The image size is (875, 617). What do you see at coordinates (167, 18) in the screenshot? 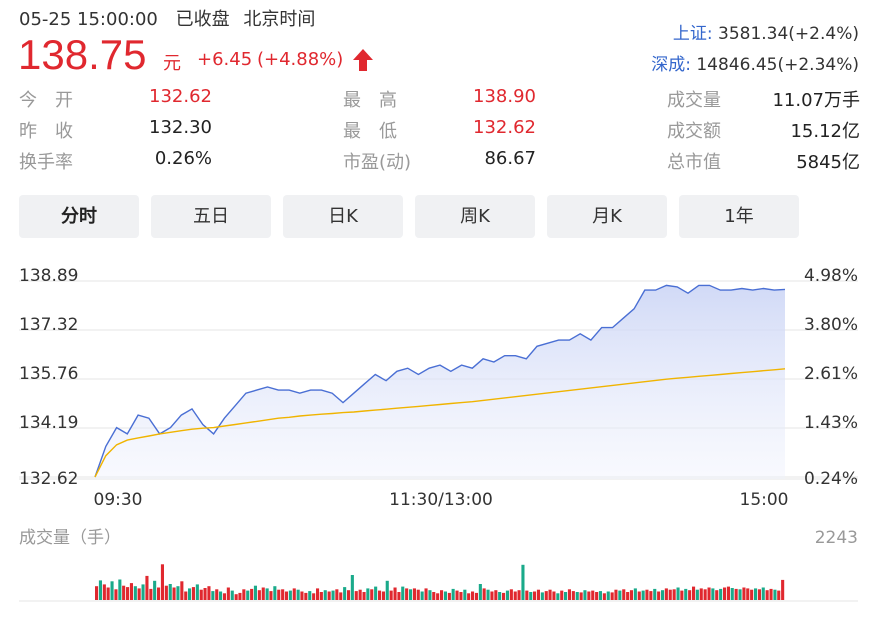
I see `header-datetime: 05-25 15:00:00 已收盘 北京时间` at bounding box center [167, 18].